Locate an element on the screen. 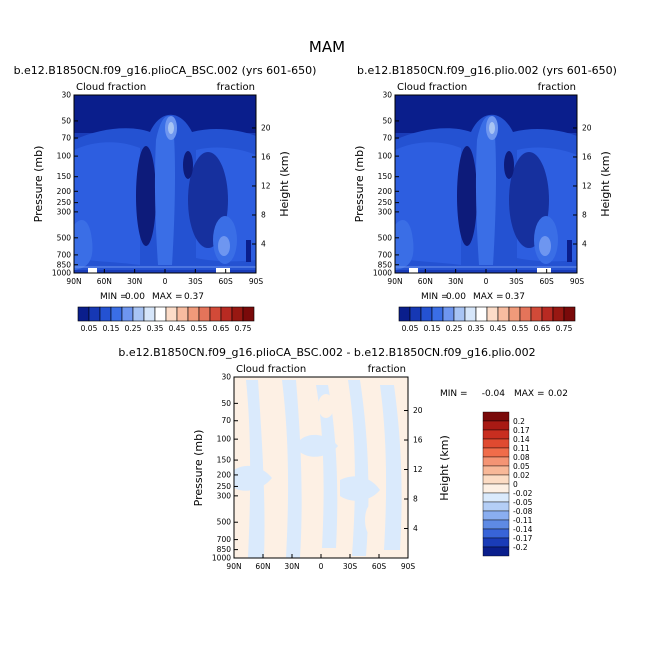 The width and height of the screenshot is (654, 654). diff-colorbar-label: -0.02 is located at coordinates (523, 493).